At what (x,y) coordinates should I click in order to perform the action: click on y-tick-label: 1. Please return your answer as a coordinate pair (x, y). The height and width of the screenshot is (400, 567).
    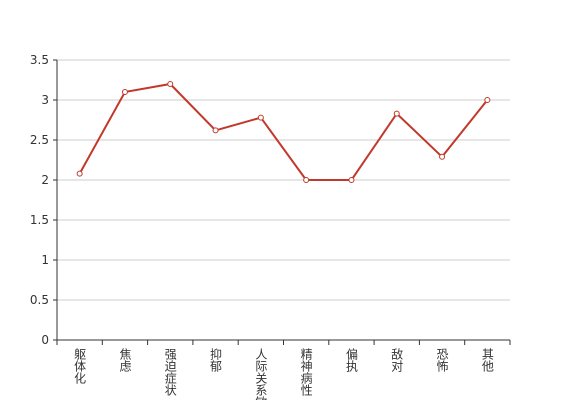
    Looking at the image, I should click on (45, 260).